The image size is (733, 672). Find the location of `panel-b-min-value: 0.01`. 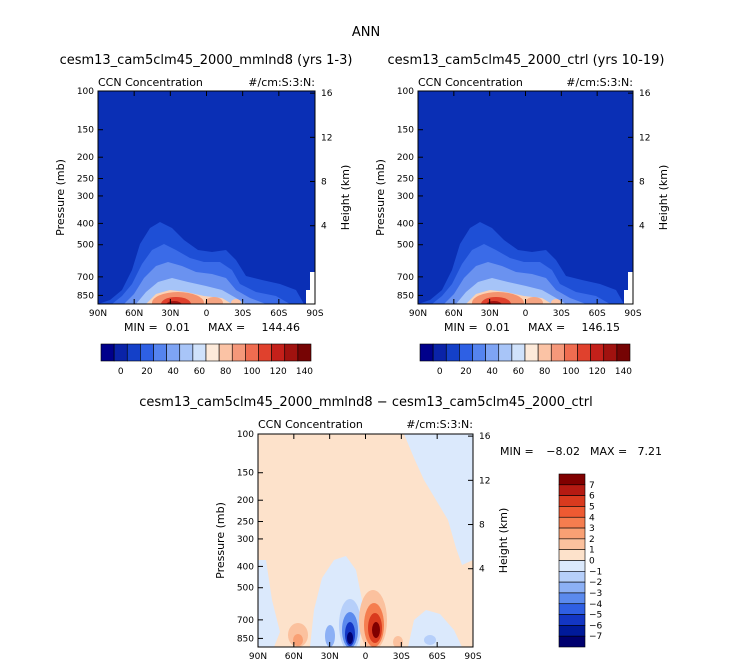

panel-b-min-value: 0.01 is located at coordinates (498, 327).